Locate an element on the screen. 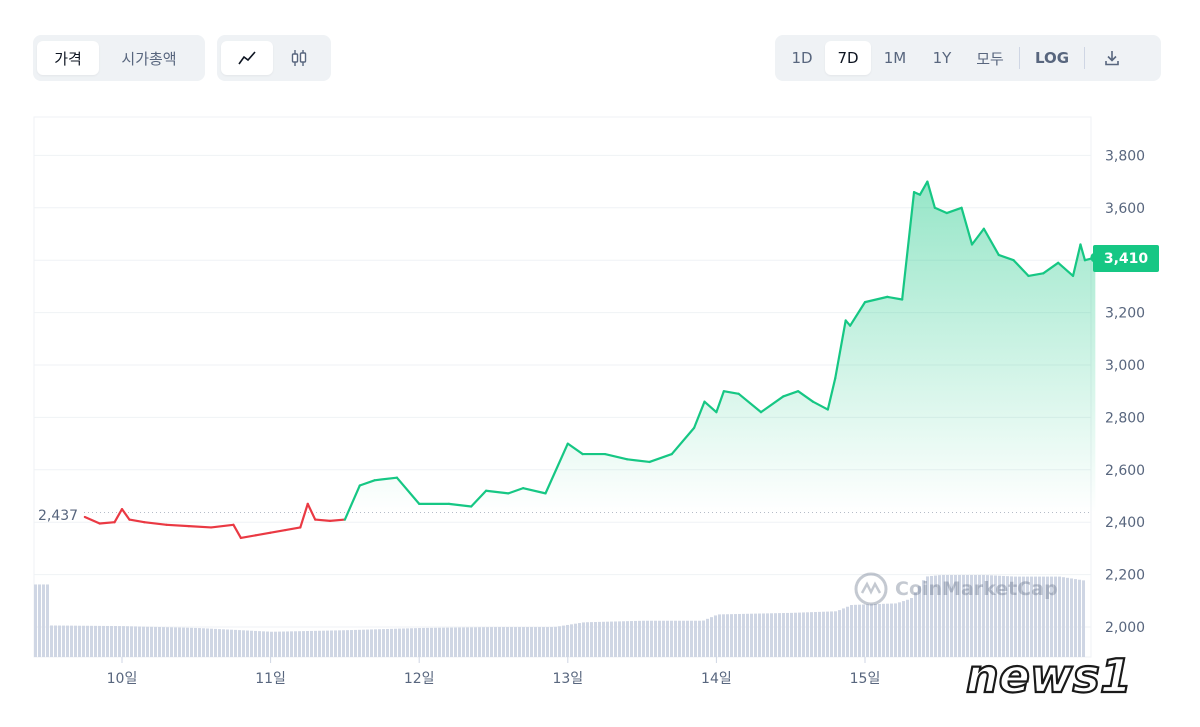 The image size is (1200, 727). log-scale-button: LOG is located at coordinates (1052, 58).